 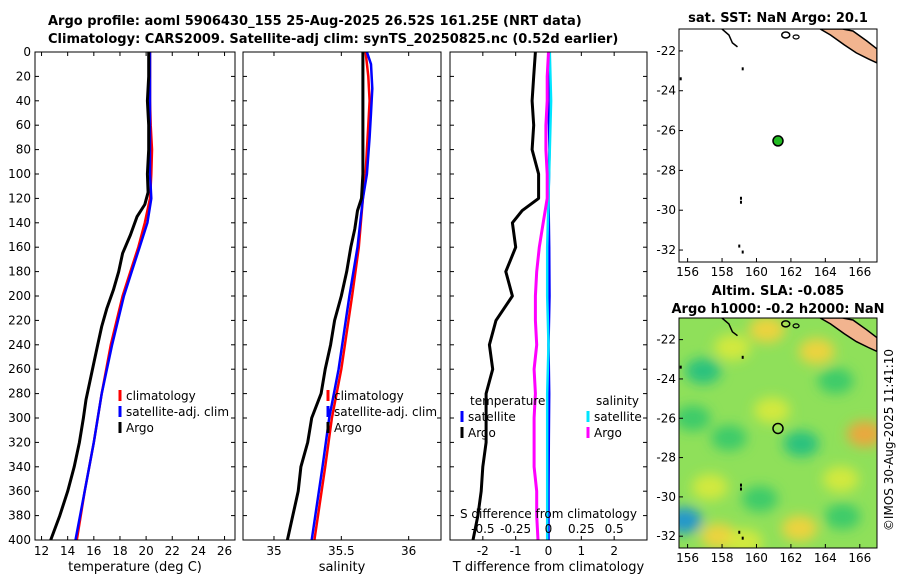 I want to click on secondary-axis-label: S difference from climatology, so click(x=548, y=514).